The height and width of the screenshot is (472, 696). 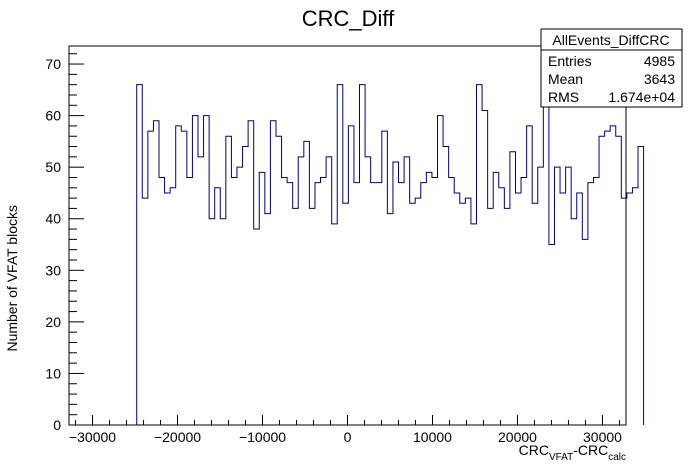 I want to click on y-tick-label: 0, so click(x=57, y=425).